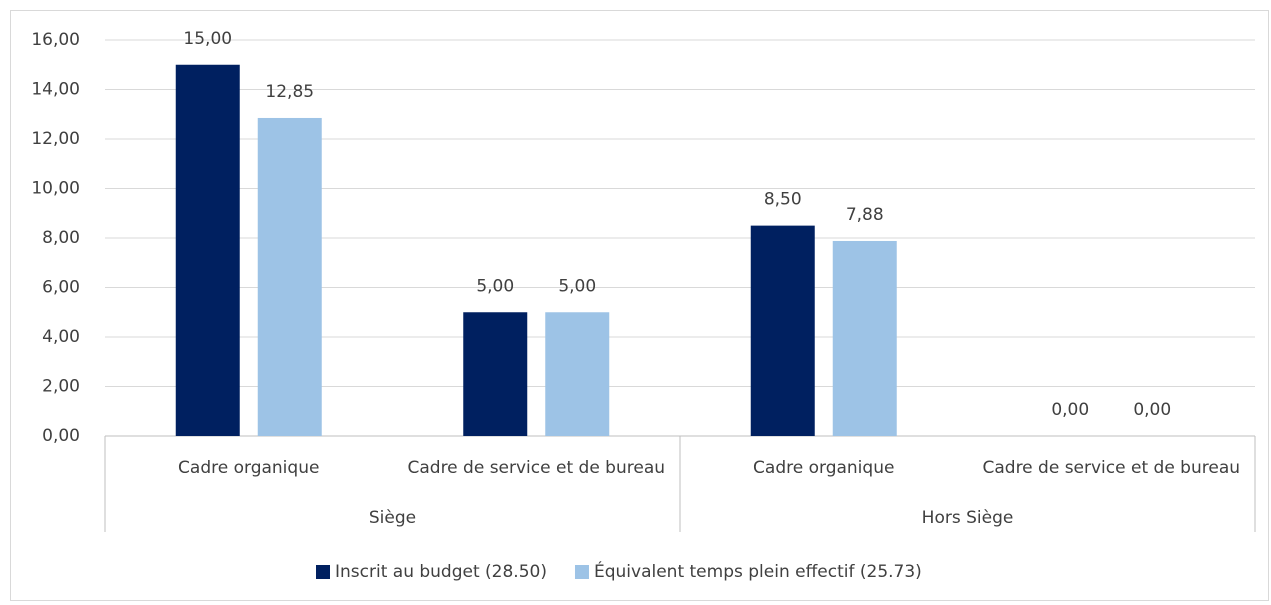 The height and width of the screenshot is (605, 1271). I want to click on legend-label: Inscrit au budget (28.50), so click(441, 572).